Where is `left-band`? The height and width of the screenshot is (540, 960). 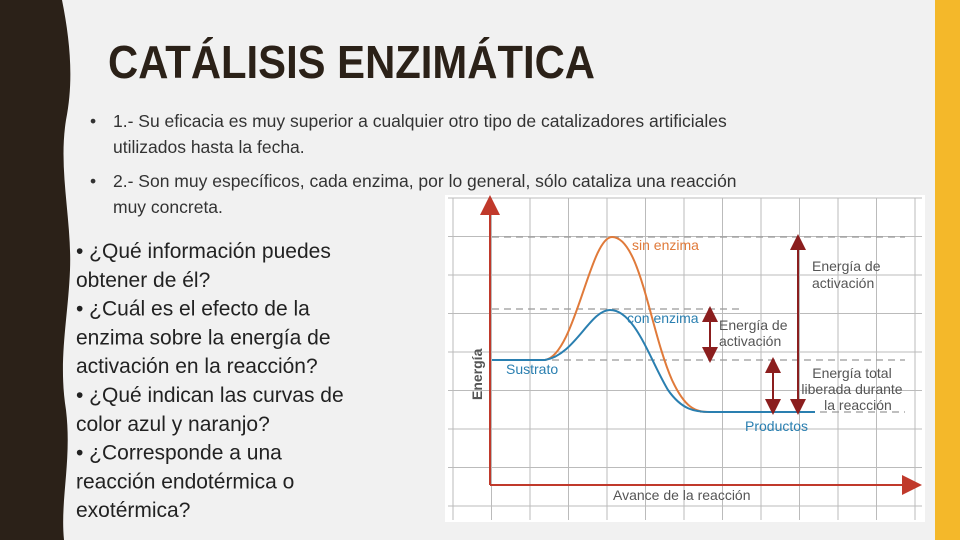 left-band is located at coordinates (35, 270).